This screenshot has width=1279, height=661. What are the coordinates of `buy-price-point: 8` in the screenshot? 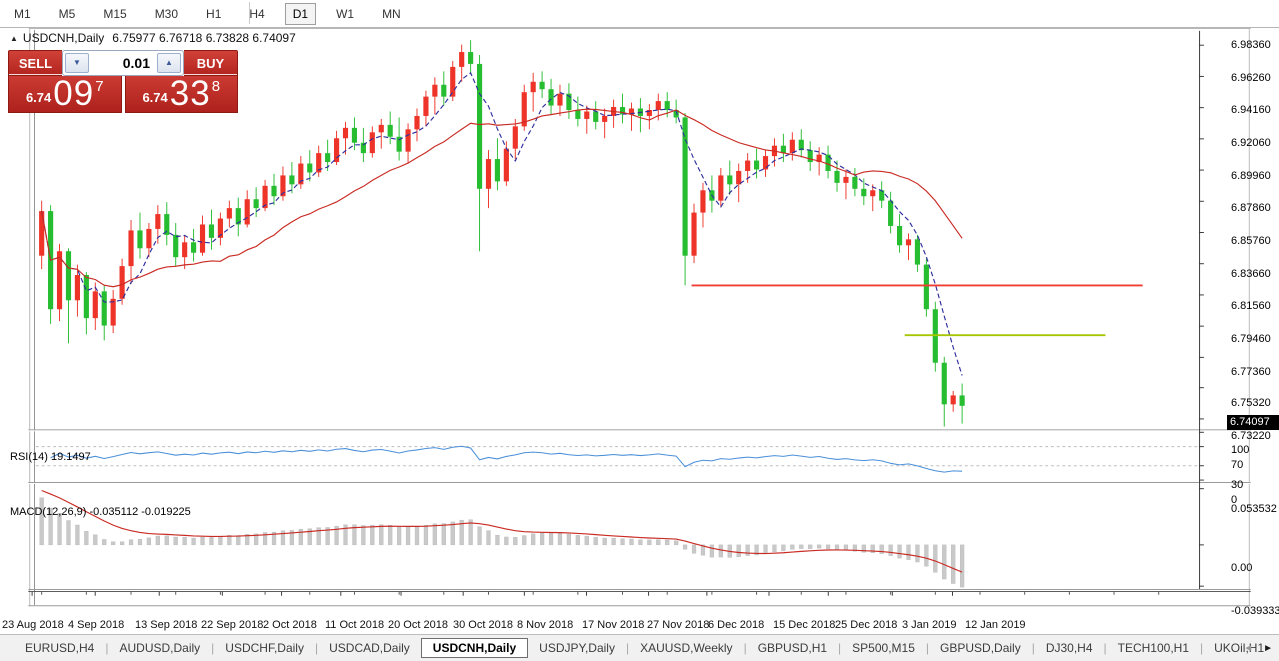 It's located at (216, 86).